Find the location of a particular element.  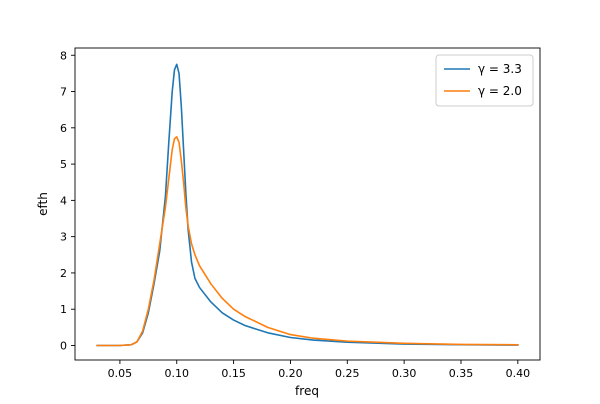

y-axis-label: efth is located at coordinates (43, 204).